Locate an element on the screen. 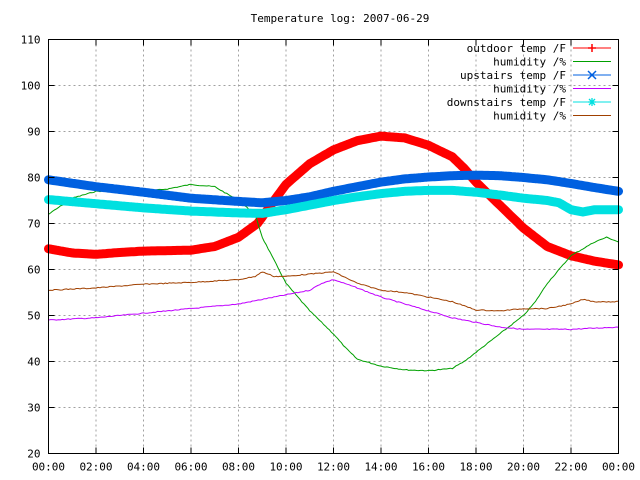 The image size is (640, 480). x-tick-label: 10:00 is located at coordinates (285, 467).